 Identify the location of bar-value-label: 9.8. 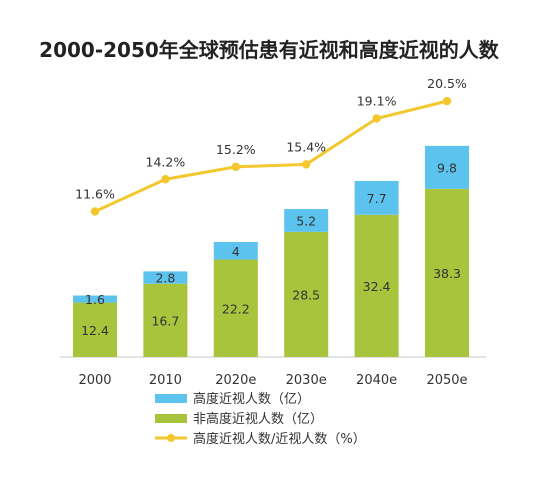
(447, 167).